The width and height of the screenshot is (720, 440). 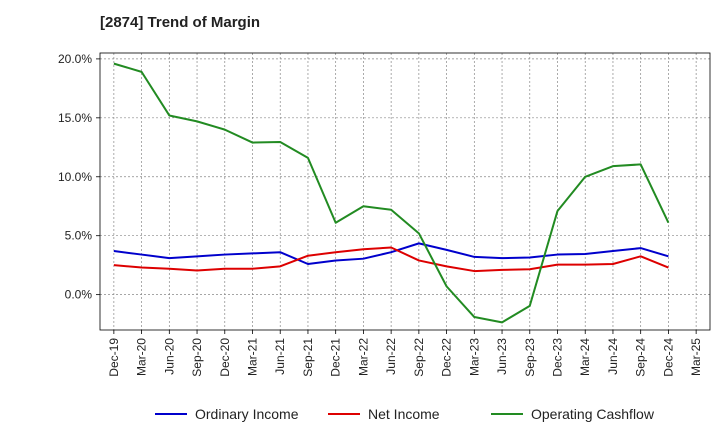 I want to click on x-tick-label: Jun-22, so click(x=391, y=356).